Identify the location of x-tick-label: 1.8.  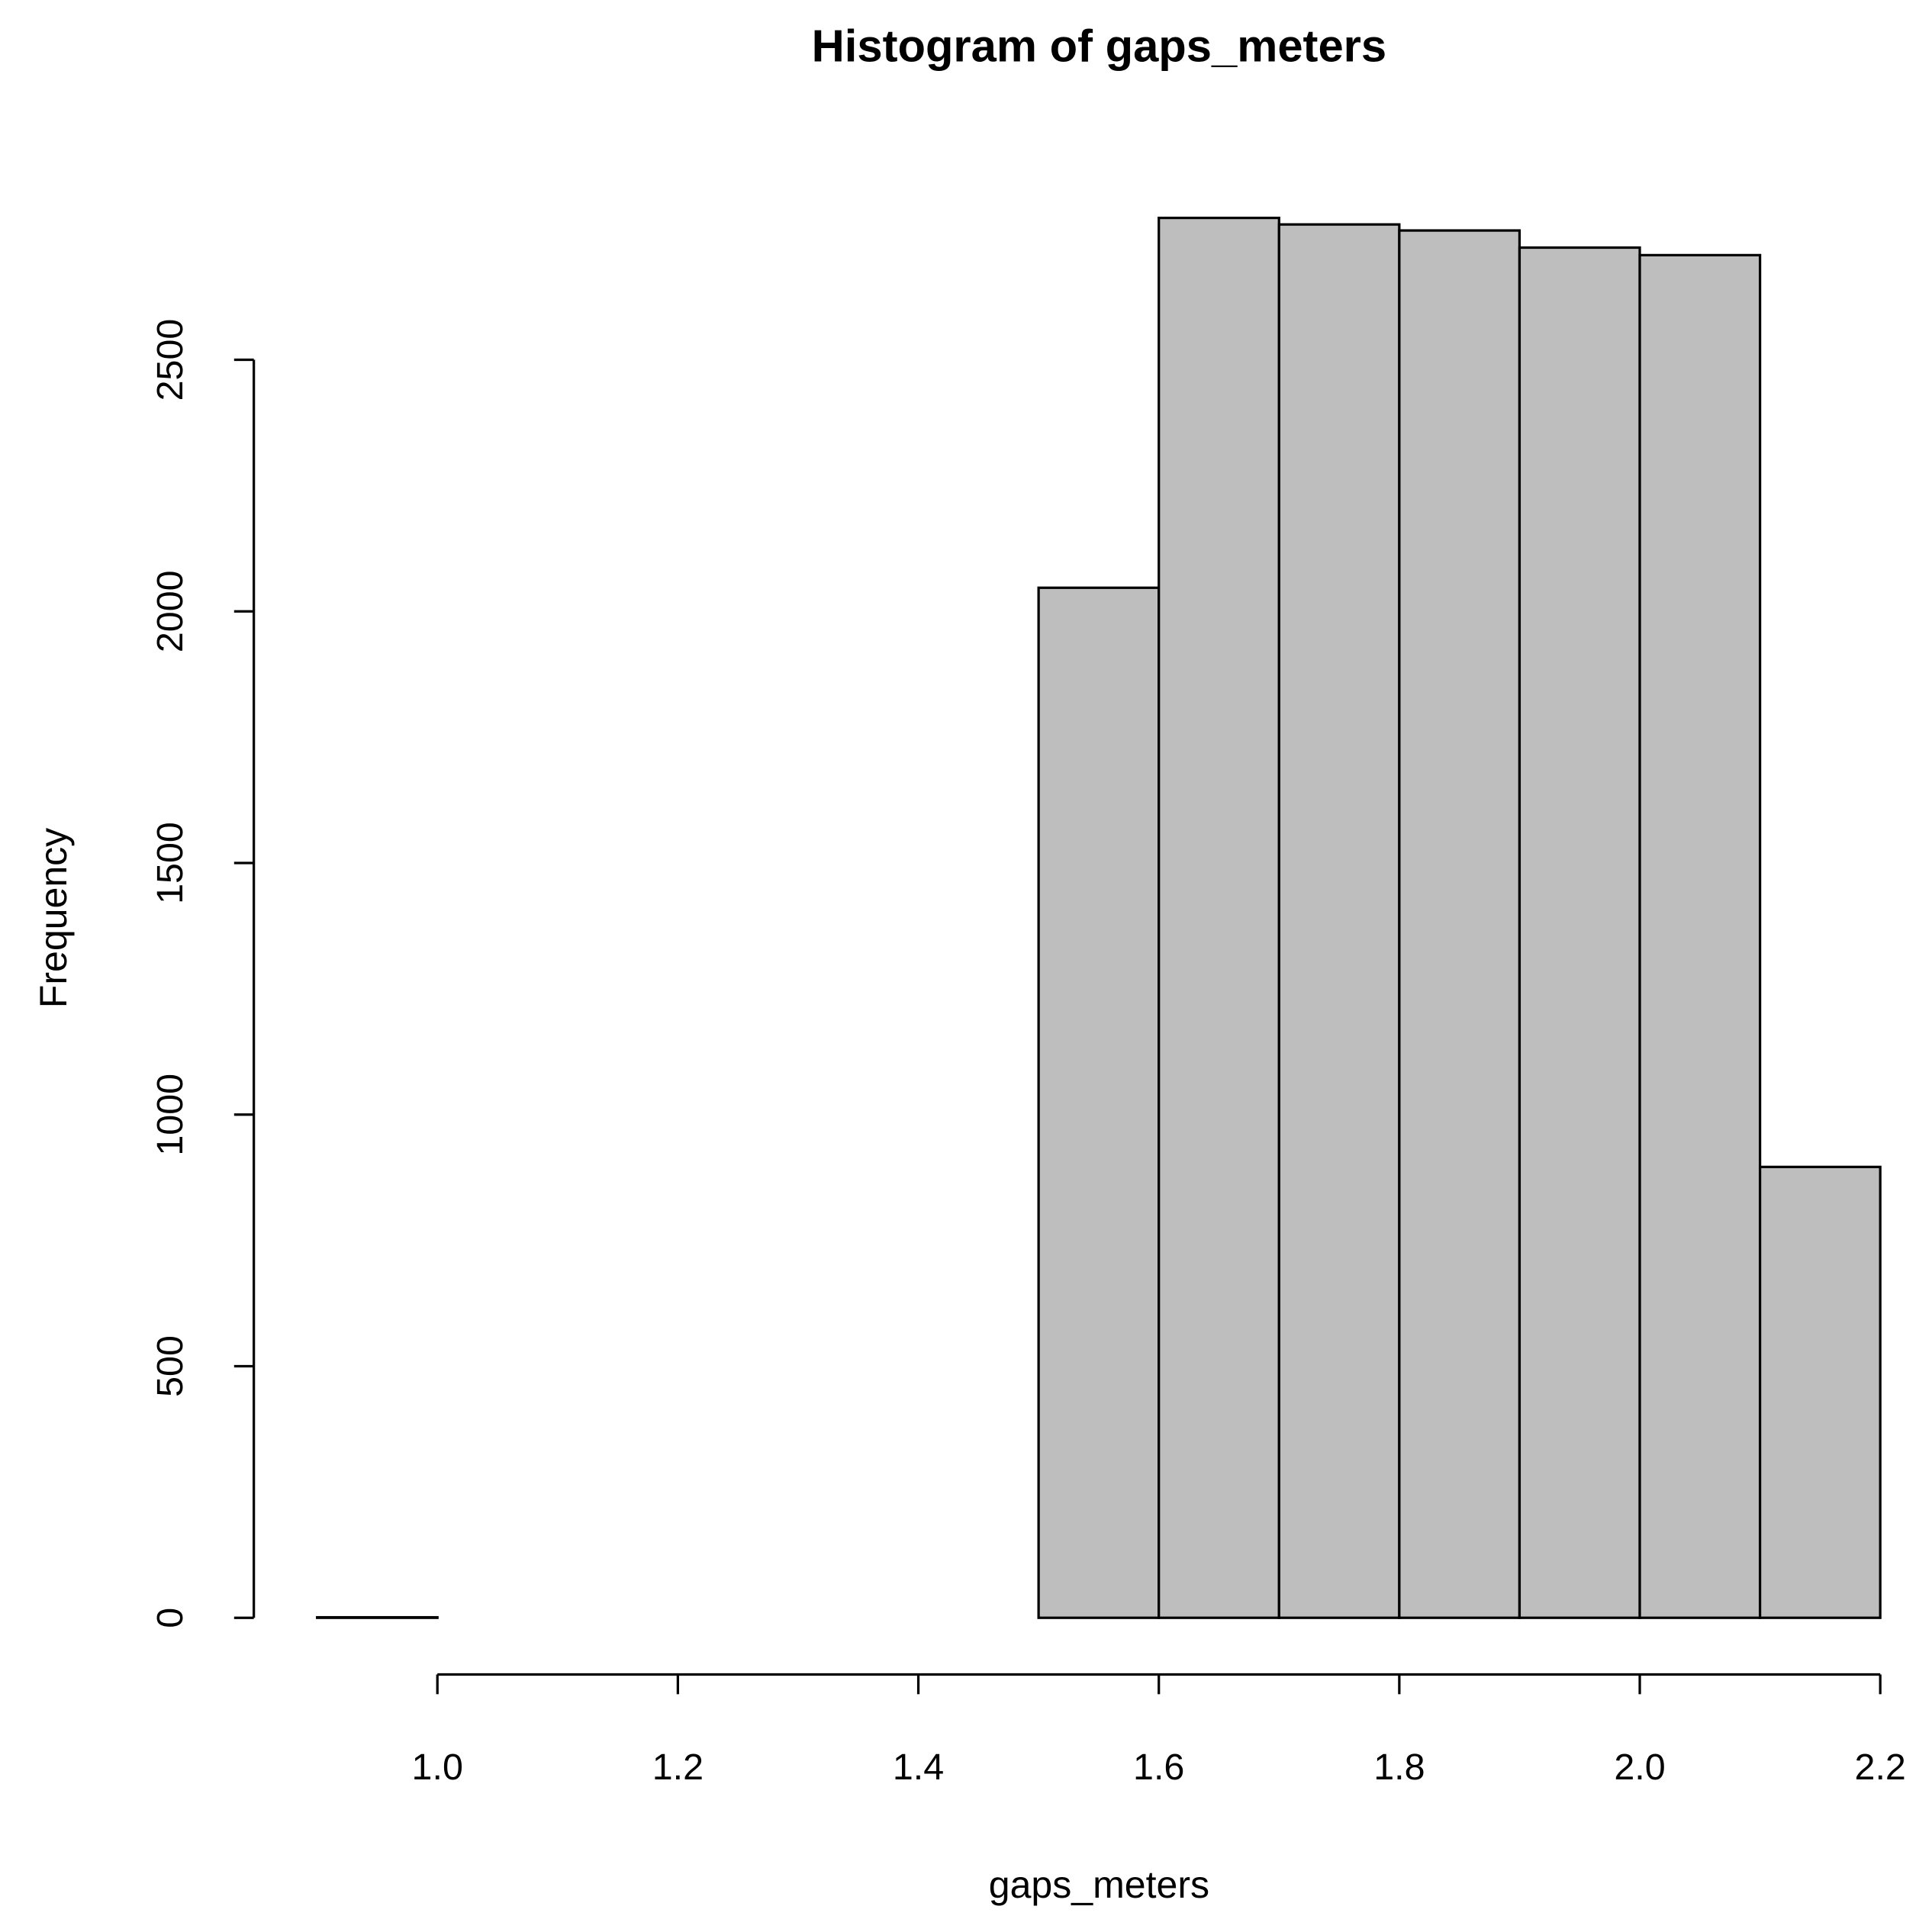
(1399, 1767).